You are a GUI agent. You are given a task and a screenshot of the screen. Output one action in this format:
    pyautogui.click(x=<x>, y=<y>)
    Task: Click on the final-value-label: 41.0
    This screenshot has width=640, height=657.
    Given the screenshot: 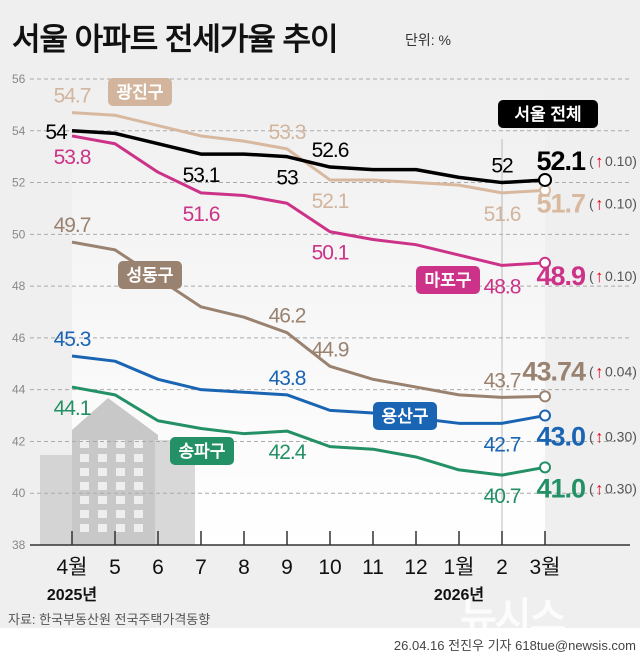 What is the action you would take?
    pyautogui.click(x=560, y=488)
    